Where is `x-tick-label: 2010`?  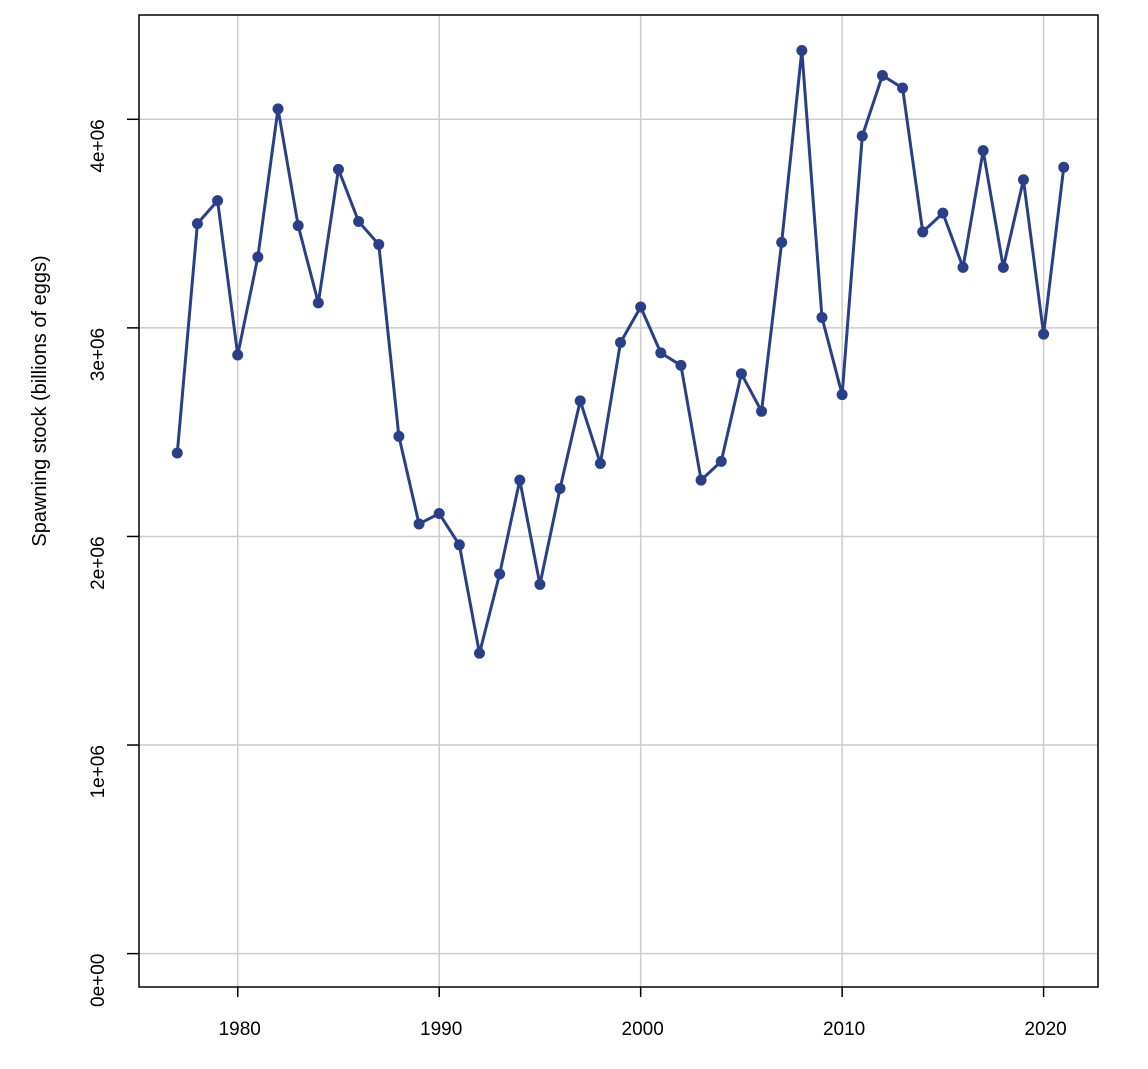
x-tick-label: 2010 is located at coordinates (844, 1029).